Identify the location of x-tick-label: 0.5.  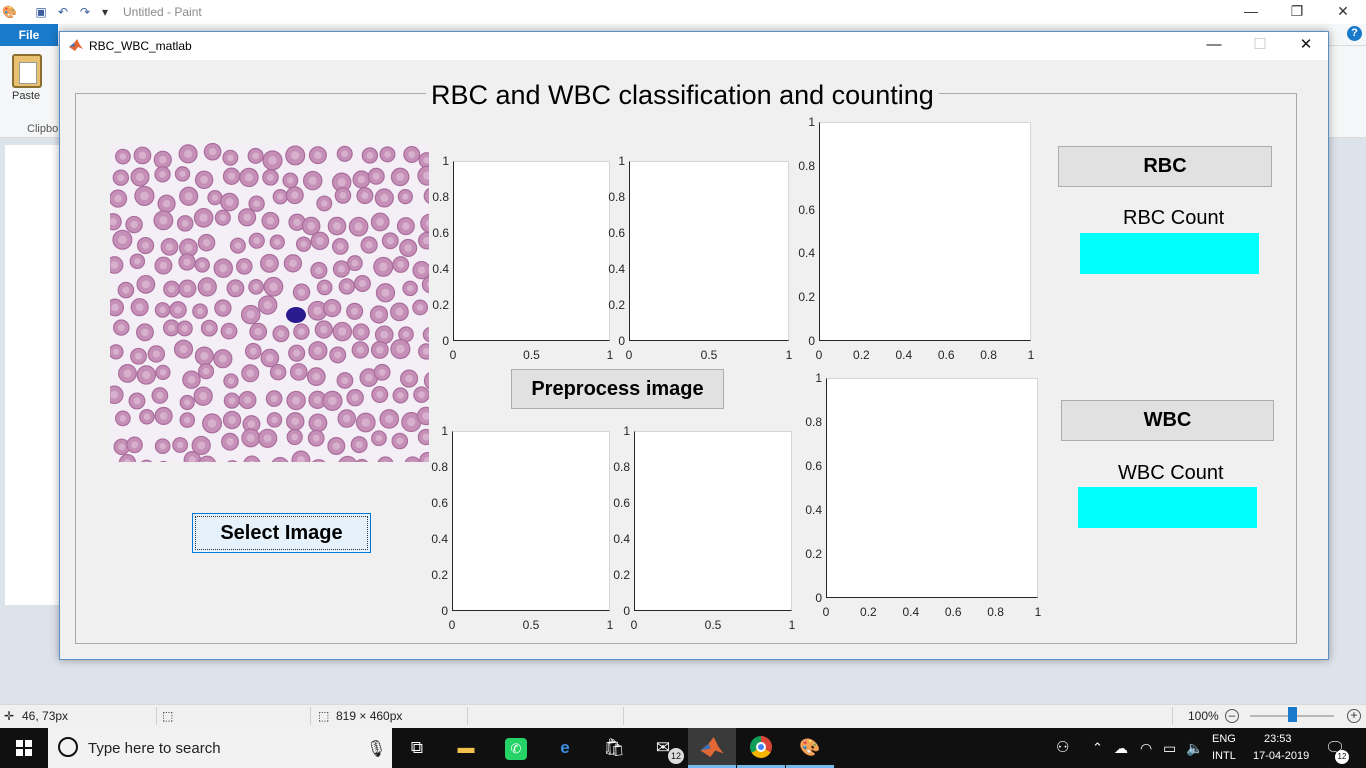
(531, 625).